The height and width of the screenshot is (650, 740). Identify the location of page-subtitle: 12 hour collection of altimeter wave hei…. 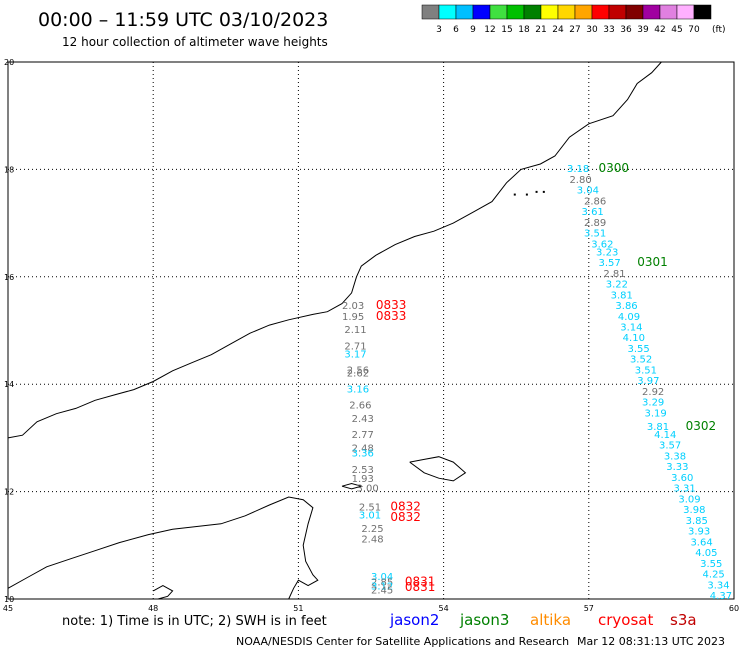
(195, 42).